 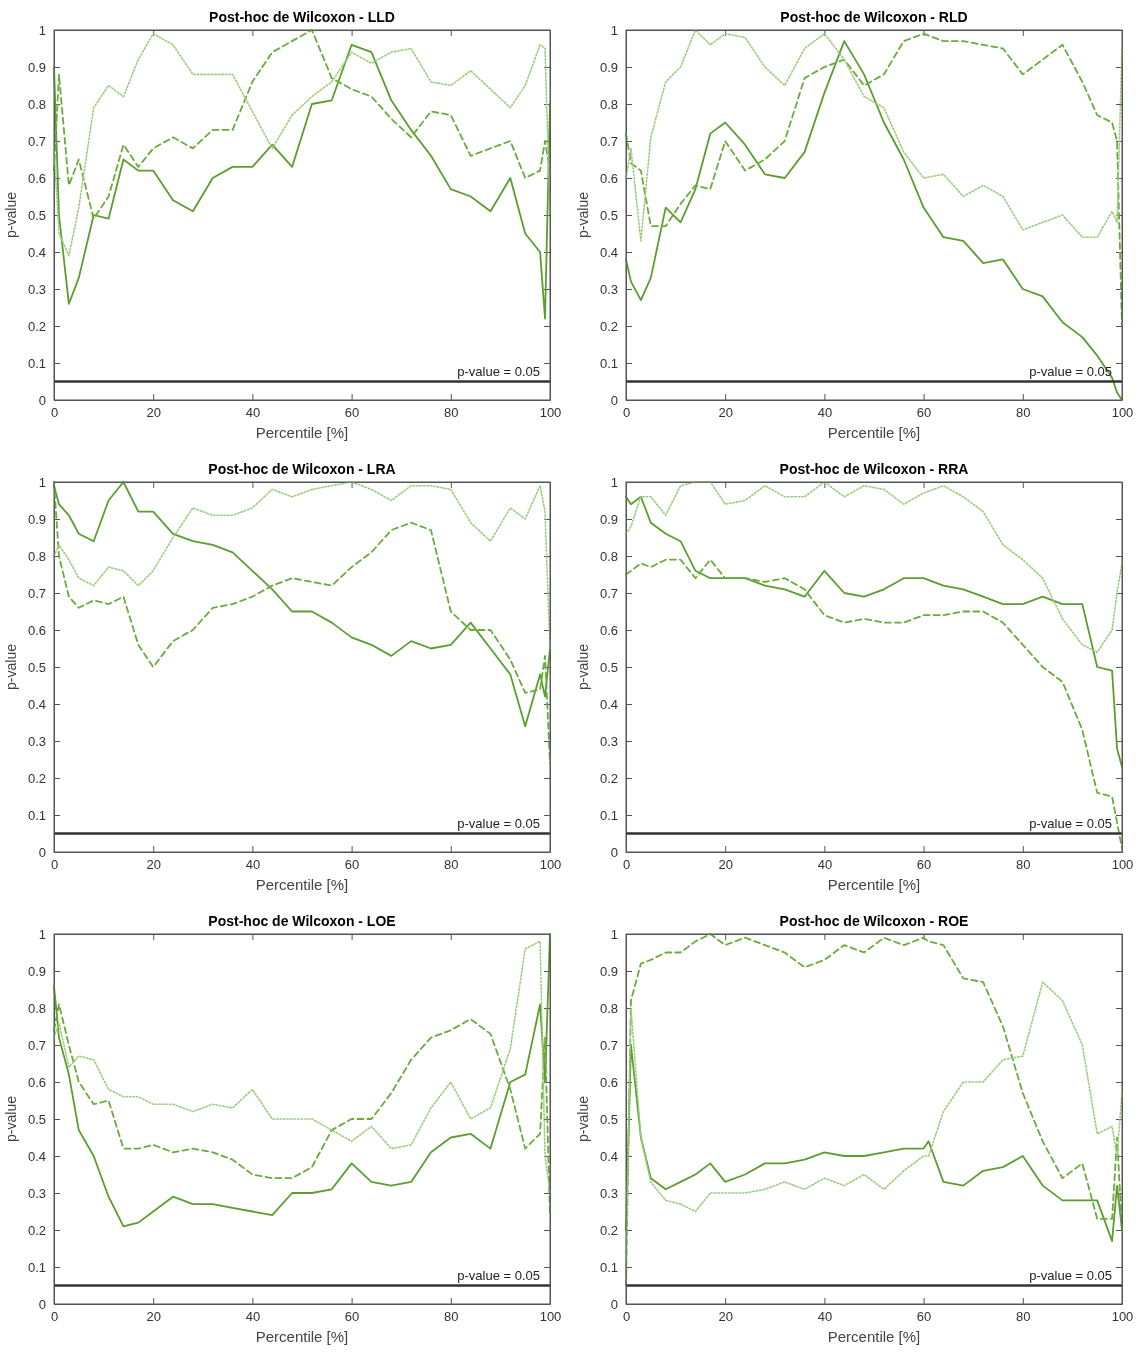 What do you see at coordinates (302, 921) in the screenshot?
I see `chart-title: Post-hoc de Wilcoxon - LOE` at bounding box center [302, 921].